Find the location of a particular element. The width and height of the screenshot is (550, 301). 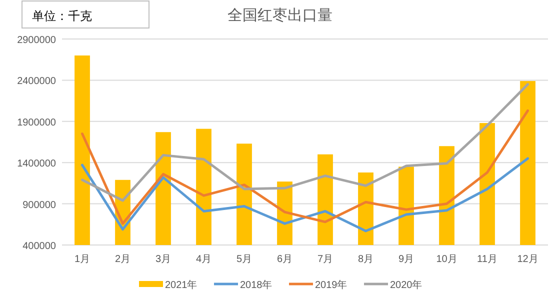

y-tick-label: 2400000 is located at coordinates (36, 82).